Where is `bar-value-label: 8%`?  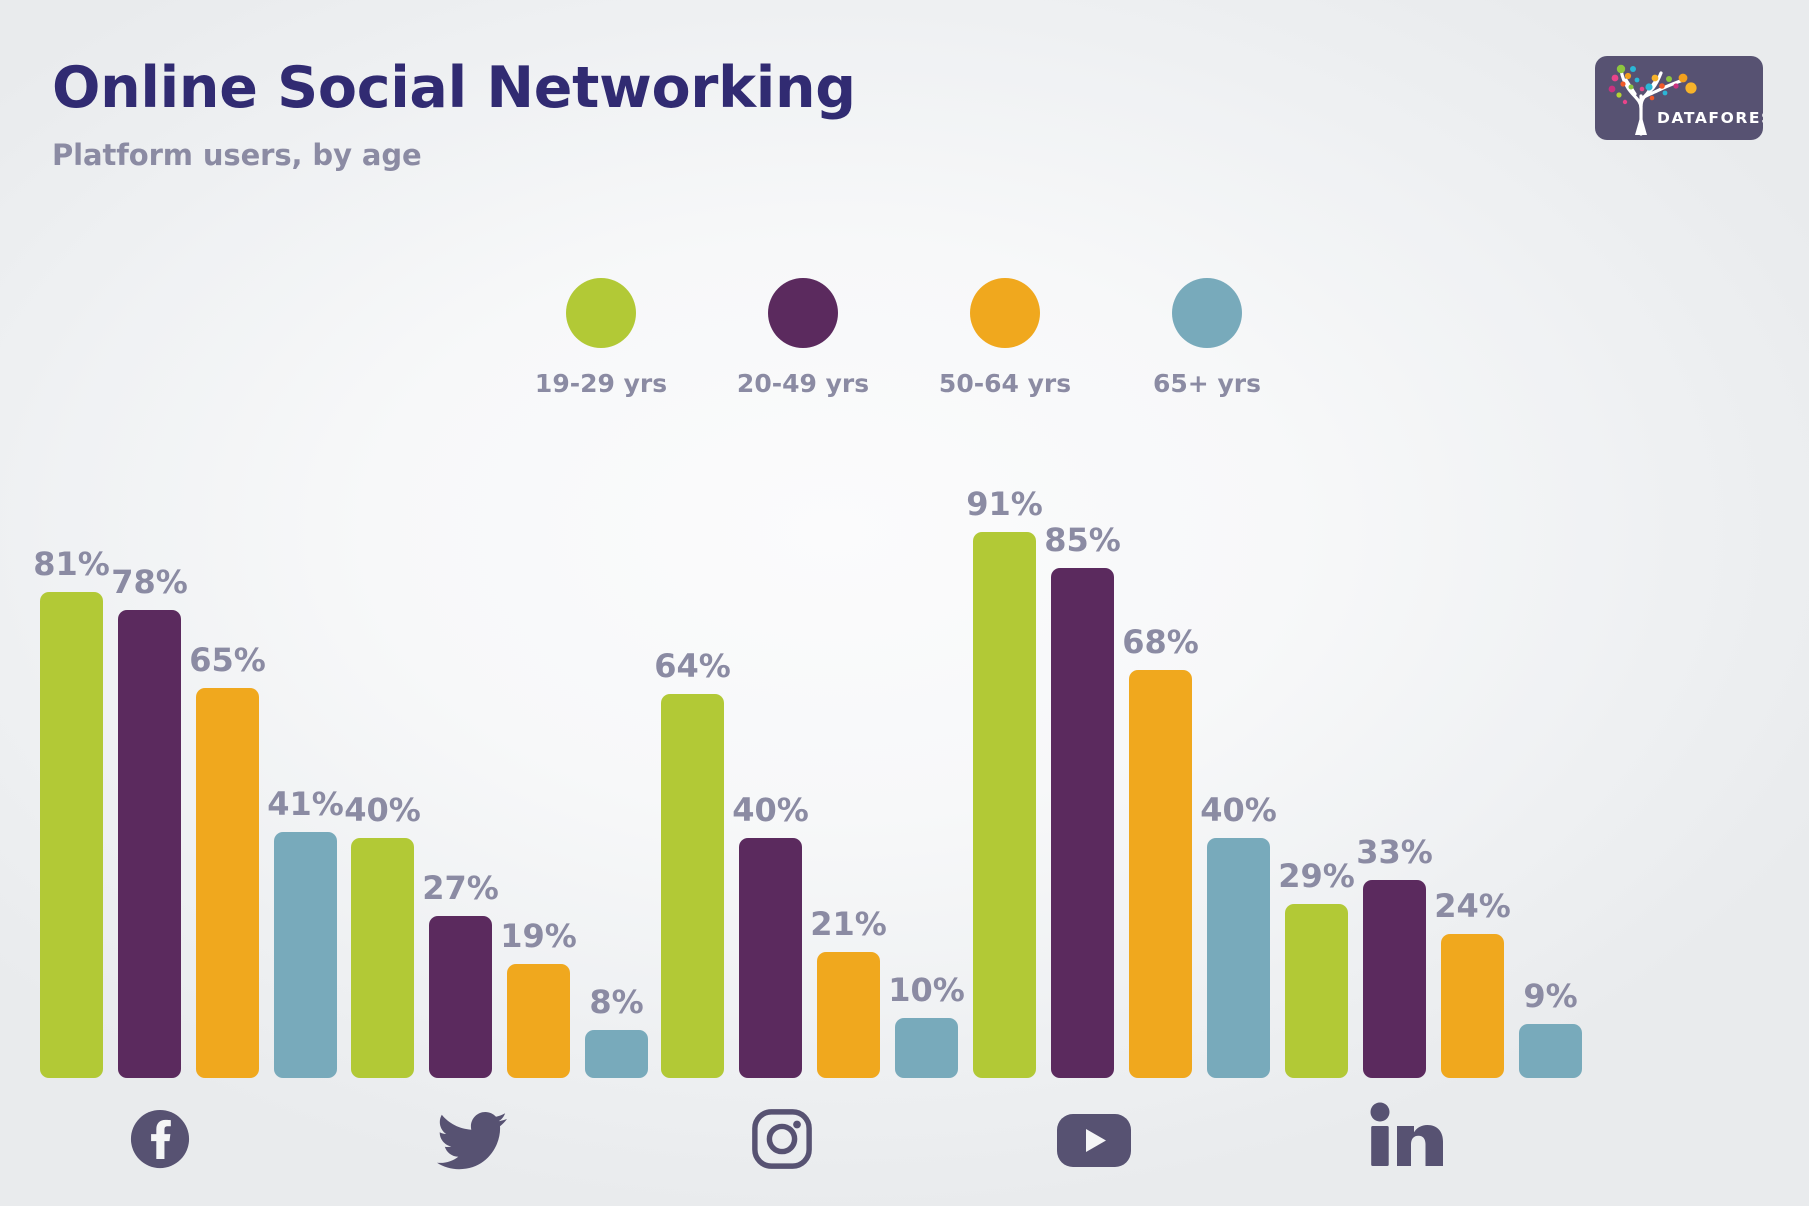 bar-value-label: 8% is located at coordinates (616, 1002).